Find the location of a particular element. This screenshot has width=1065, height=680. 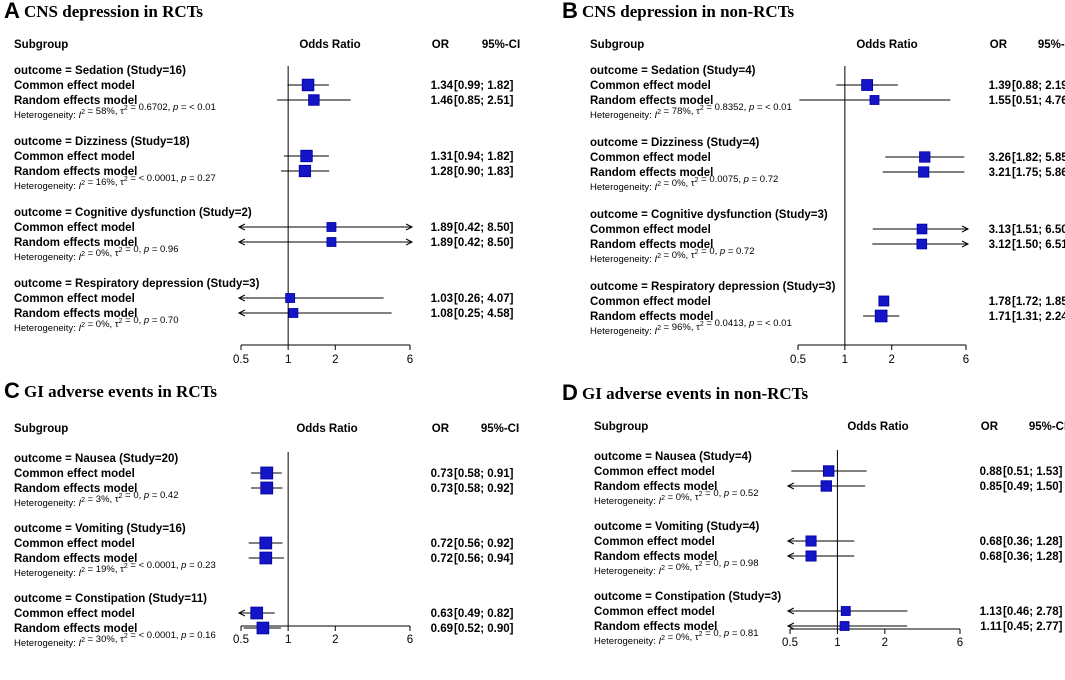

ci-value: [0.85; 2.51] is located at coordinates (484, 101).